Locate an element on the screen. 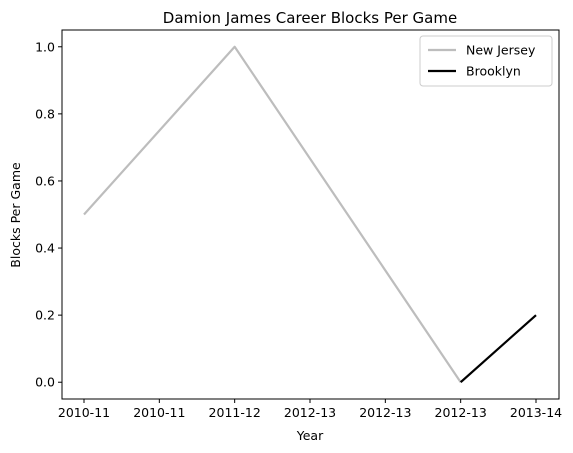  y-axis-label: Blocks Per Game is located at coordinates (15, 215).